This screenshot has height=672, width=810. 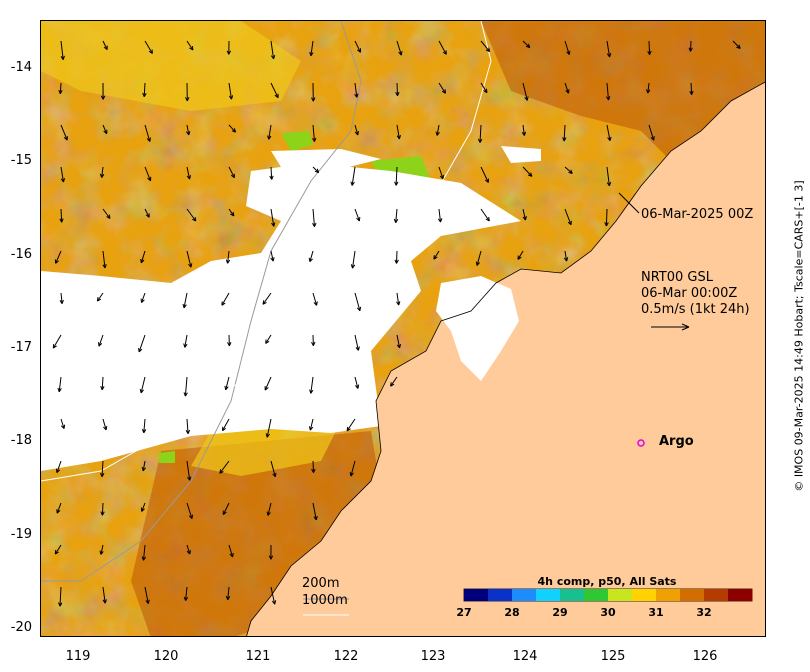 I want to click on x-tick-label: 126, so click(x=705, y=656).